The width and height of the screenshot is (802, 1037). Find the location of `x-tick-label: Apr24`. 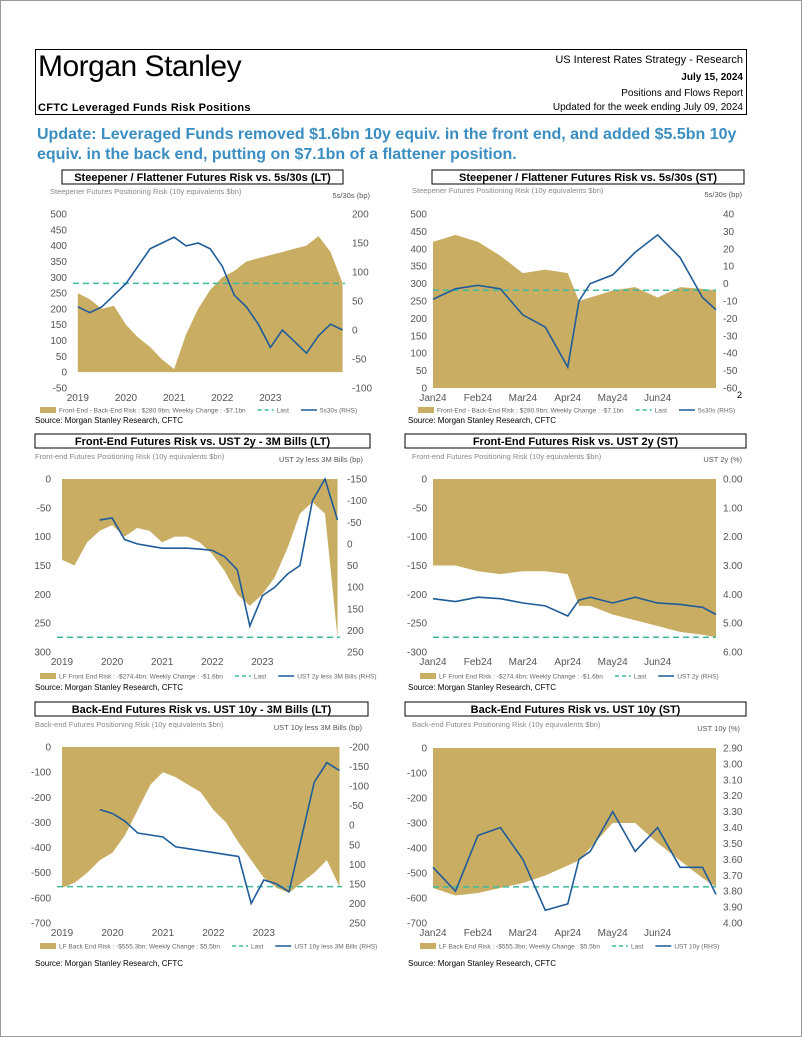

x-tick-label: Apr24 is located at coordinates (567, 662).